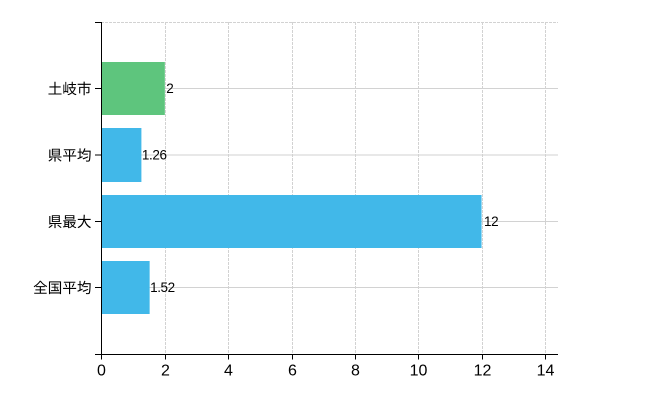  I want to click on svg-text: 1.26, so click(154, 155).